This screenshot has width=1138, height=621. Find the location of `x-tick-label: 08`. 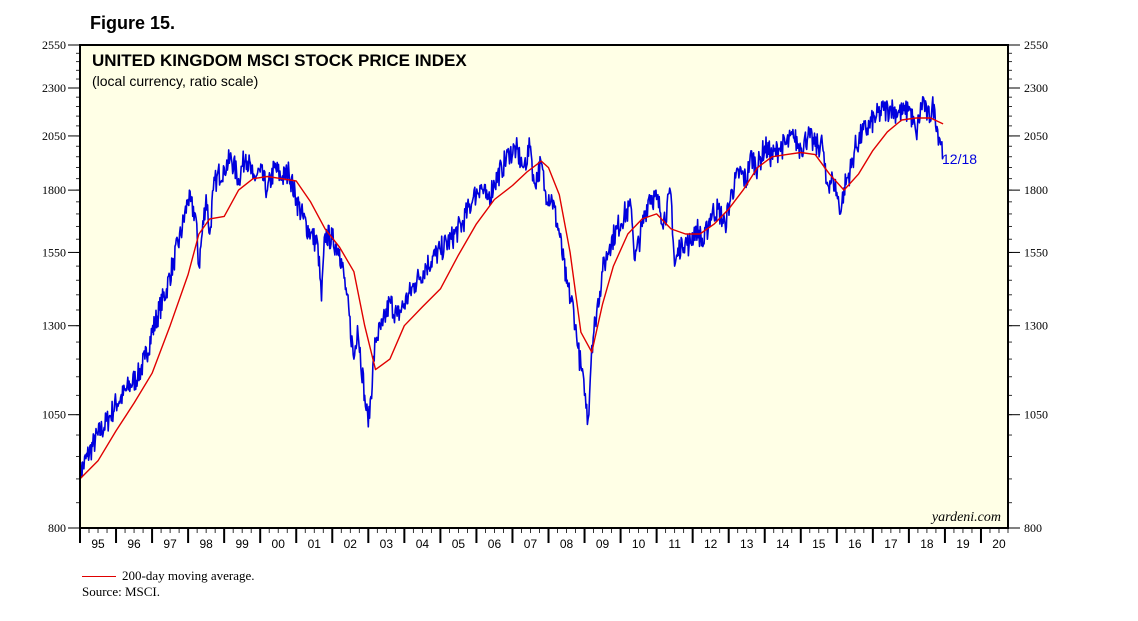

x-tick-label: 08 is located at coordinates (567, 544).